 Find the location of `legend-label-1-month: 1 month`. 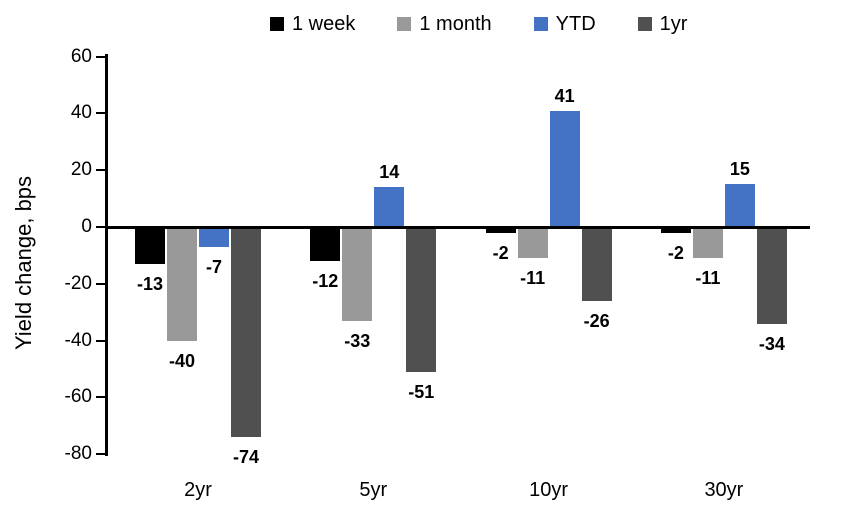

legend-label-1-month: 1 month is located at coordinates (455, 24).